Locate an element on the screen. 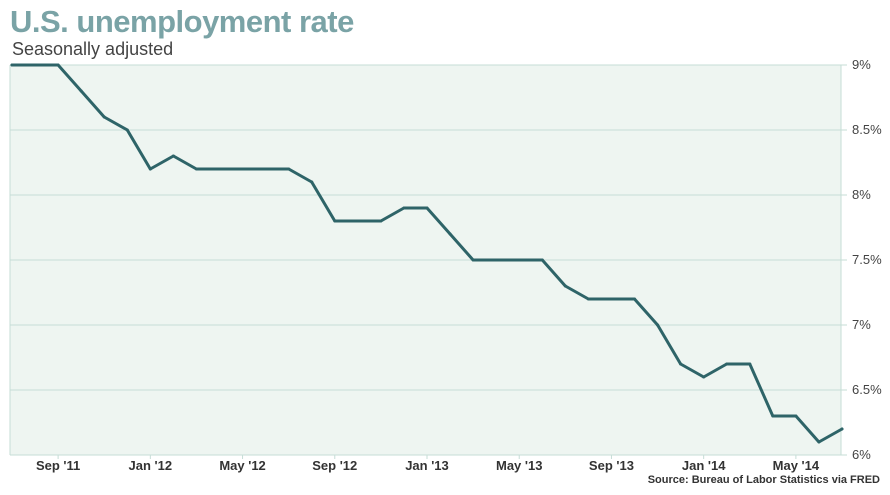  x-tick-label: May '14 is located at coordinates (796, 465).